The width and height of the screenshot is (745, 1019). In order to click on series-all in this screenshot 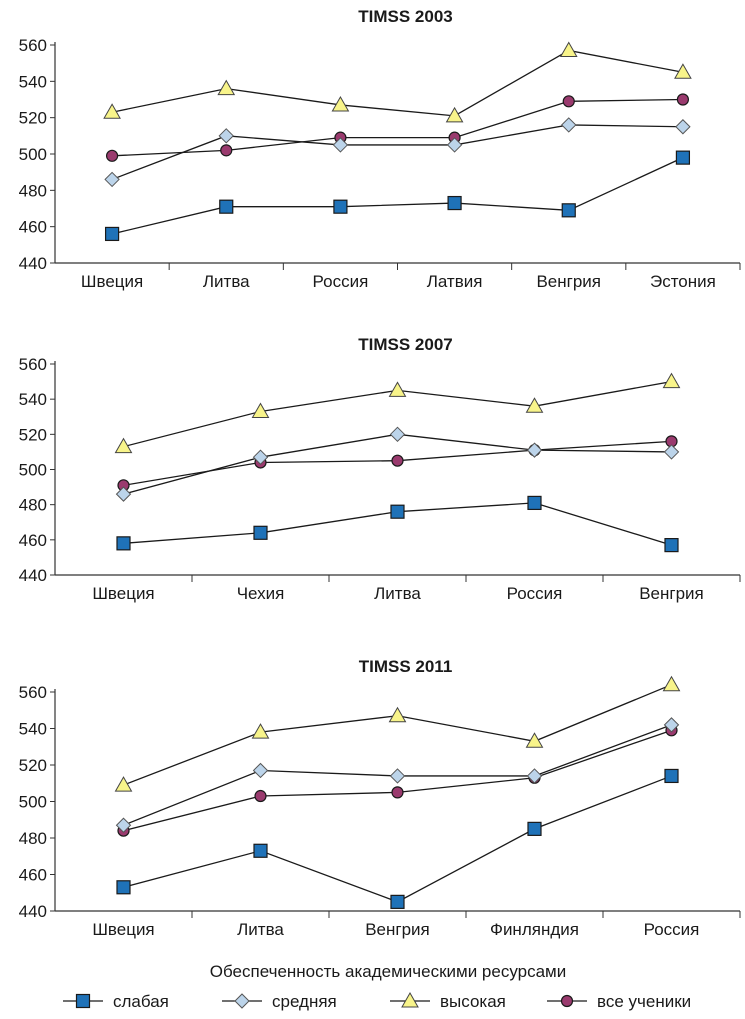, I will do `click(397, 127)`.